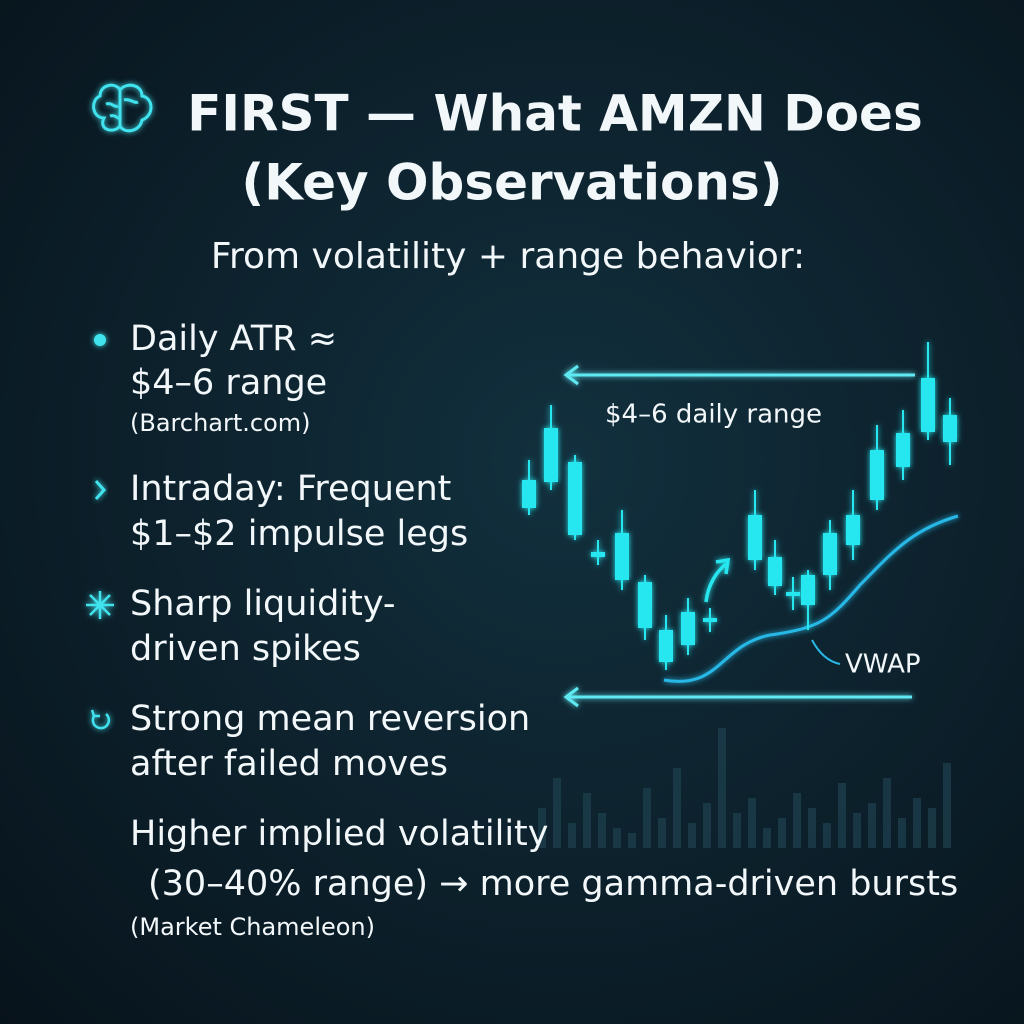 The width and height of the screenshot is (1024, 1024). Describe the element at coordinates (713, 415) in the screenshot. I see `range-label: $4–6 daily range` at that location.